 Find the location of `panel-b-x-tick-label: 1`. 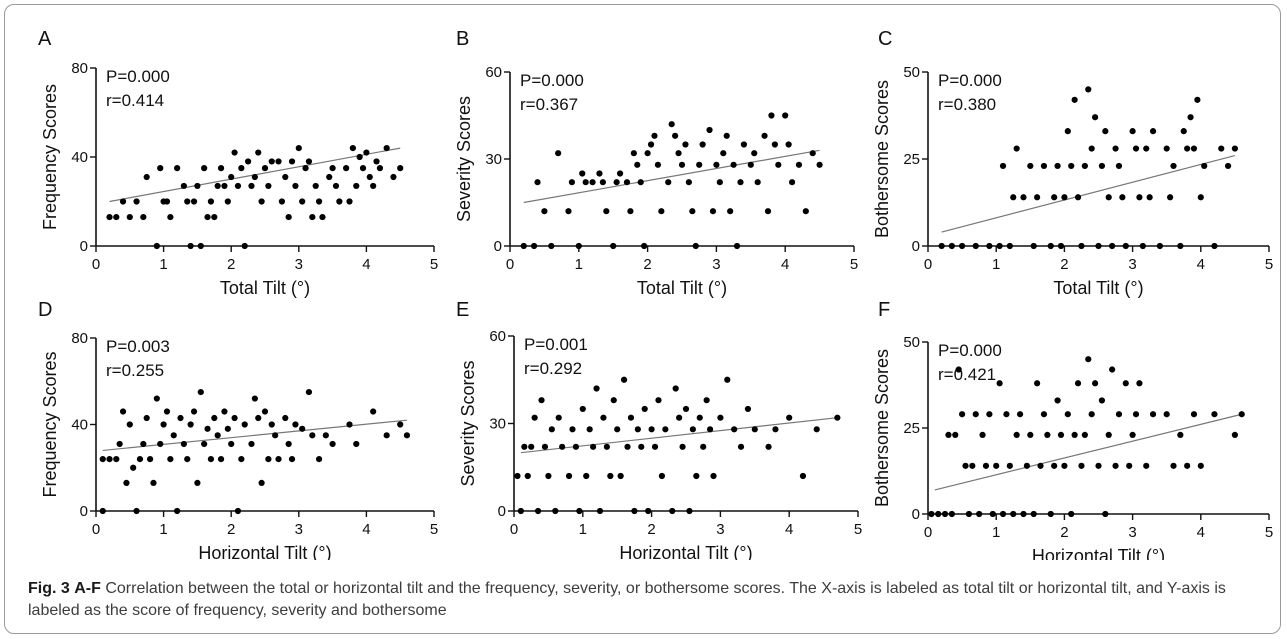

panel-b-x-tick-label: 1 is located at coordinates (579, 264).